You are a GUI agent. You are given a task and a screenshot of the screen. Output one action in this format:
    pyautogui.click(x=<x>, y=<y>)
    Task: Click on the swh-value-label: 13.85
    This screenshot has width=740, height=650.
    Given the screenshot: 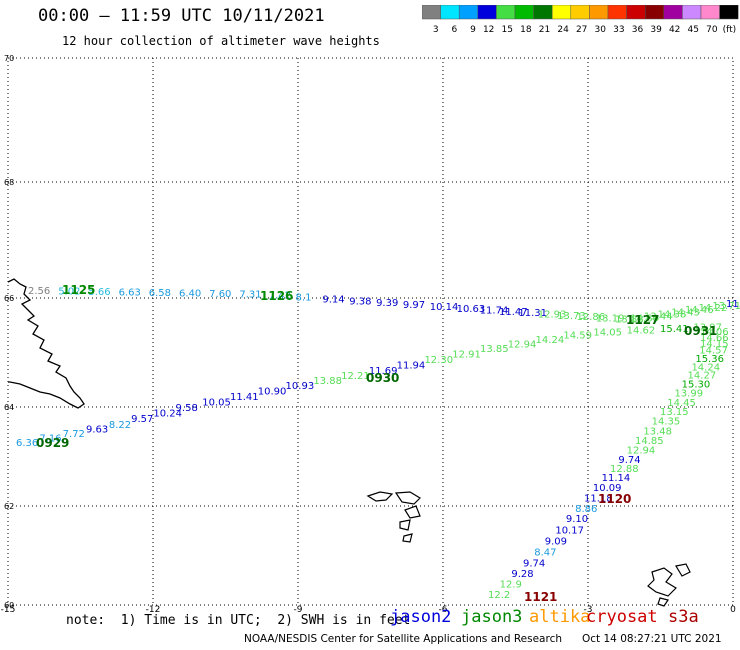 What is the action you would take?
    pyautogui.click(x=494, y=349)
    